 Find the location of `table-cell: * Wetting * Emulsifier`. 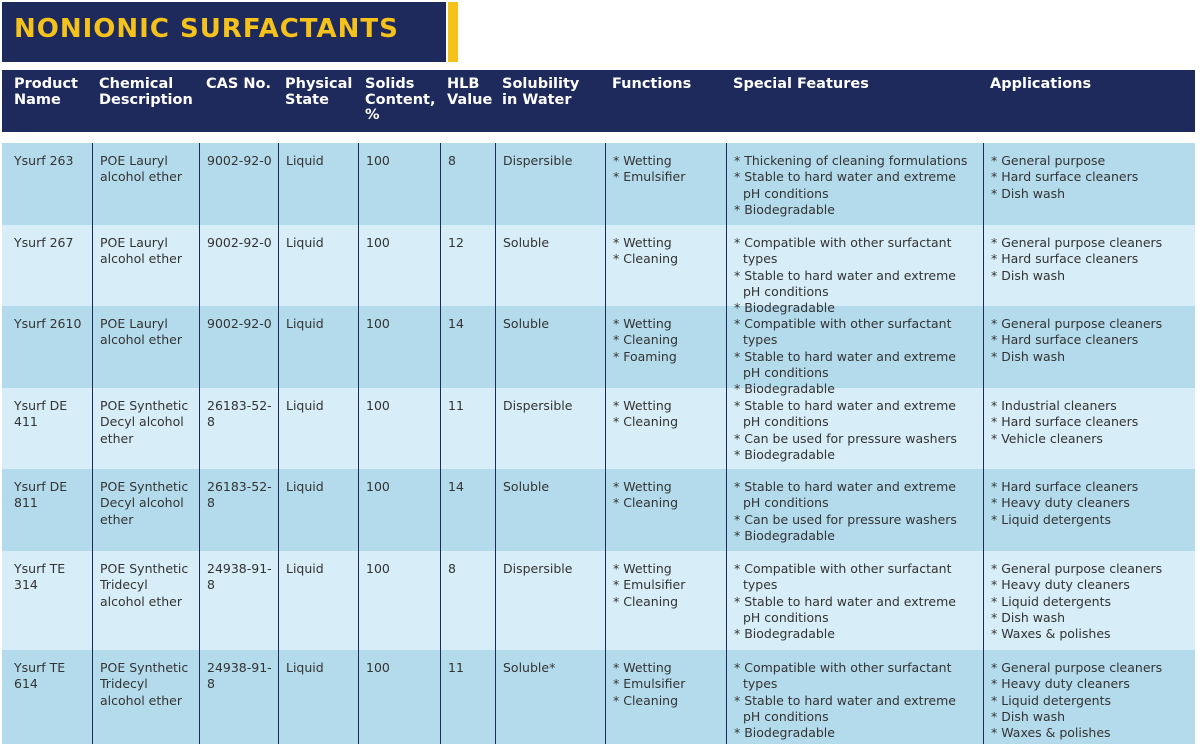

table-cell: * Wetting * Emulsifier is located at coordinates (665, 184).